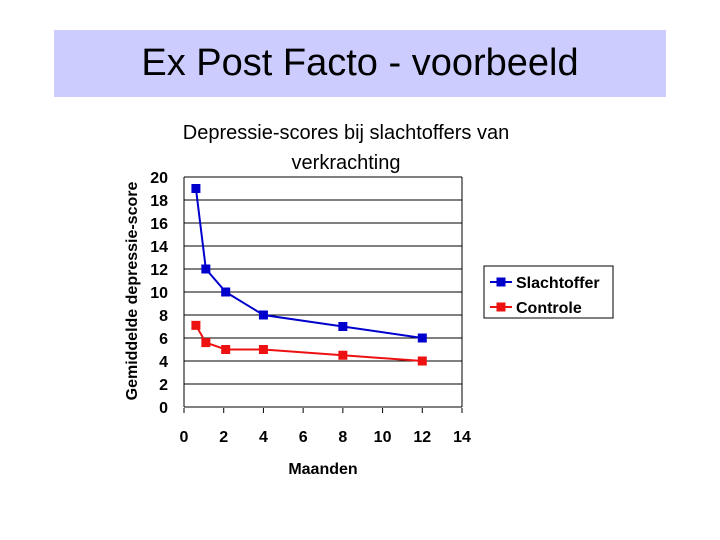 The image size is (720, 540). I want to click on y-tick-label-3: 6, so click(163, 339).